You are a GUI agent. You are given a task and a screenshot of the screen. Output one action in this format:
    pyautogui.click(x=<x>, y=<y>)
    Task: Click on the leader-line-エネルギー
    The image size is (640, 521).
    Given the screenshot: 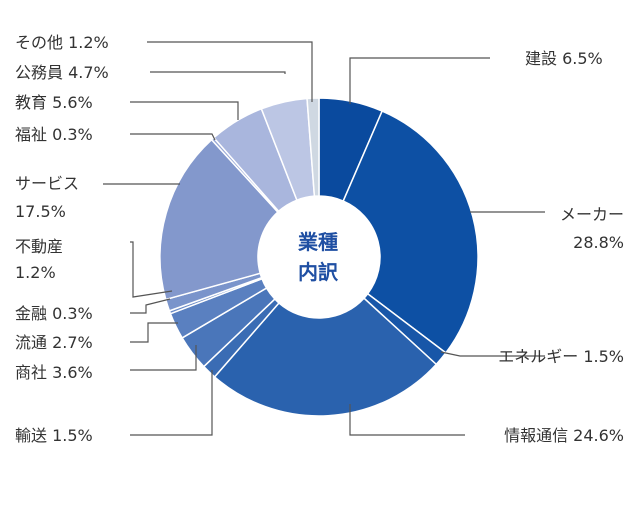 What is the action you would take?
    pyautogui.click(x=492, y=354)
    